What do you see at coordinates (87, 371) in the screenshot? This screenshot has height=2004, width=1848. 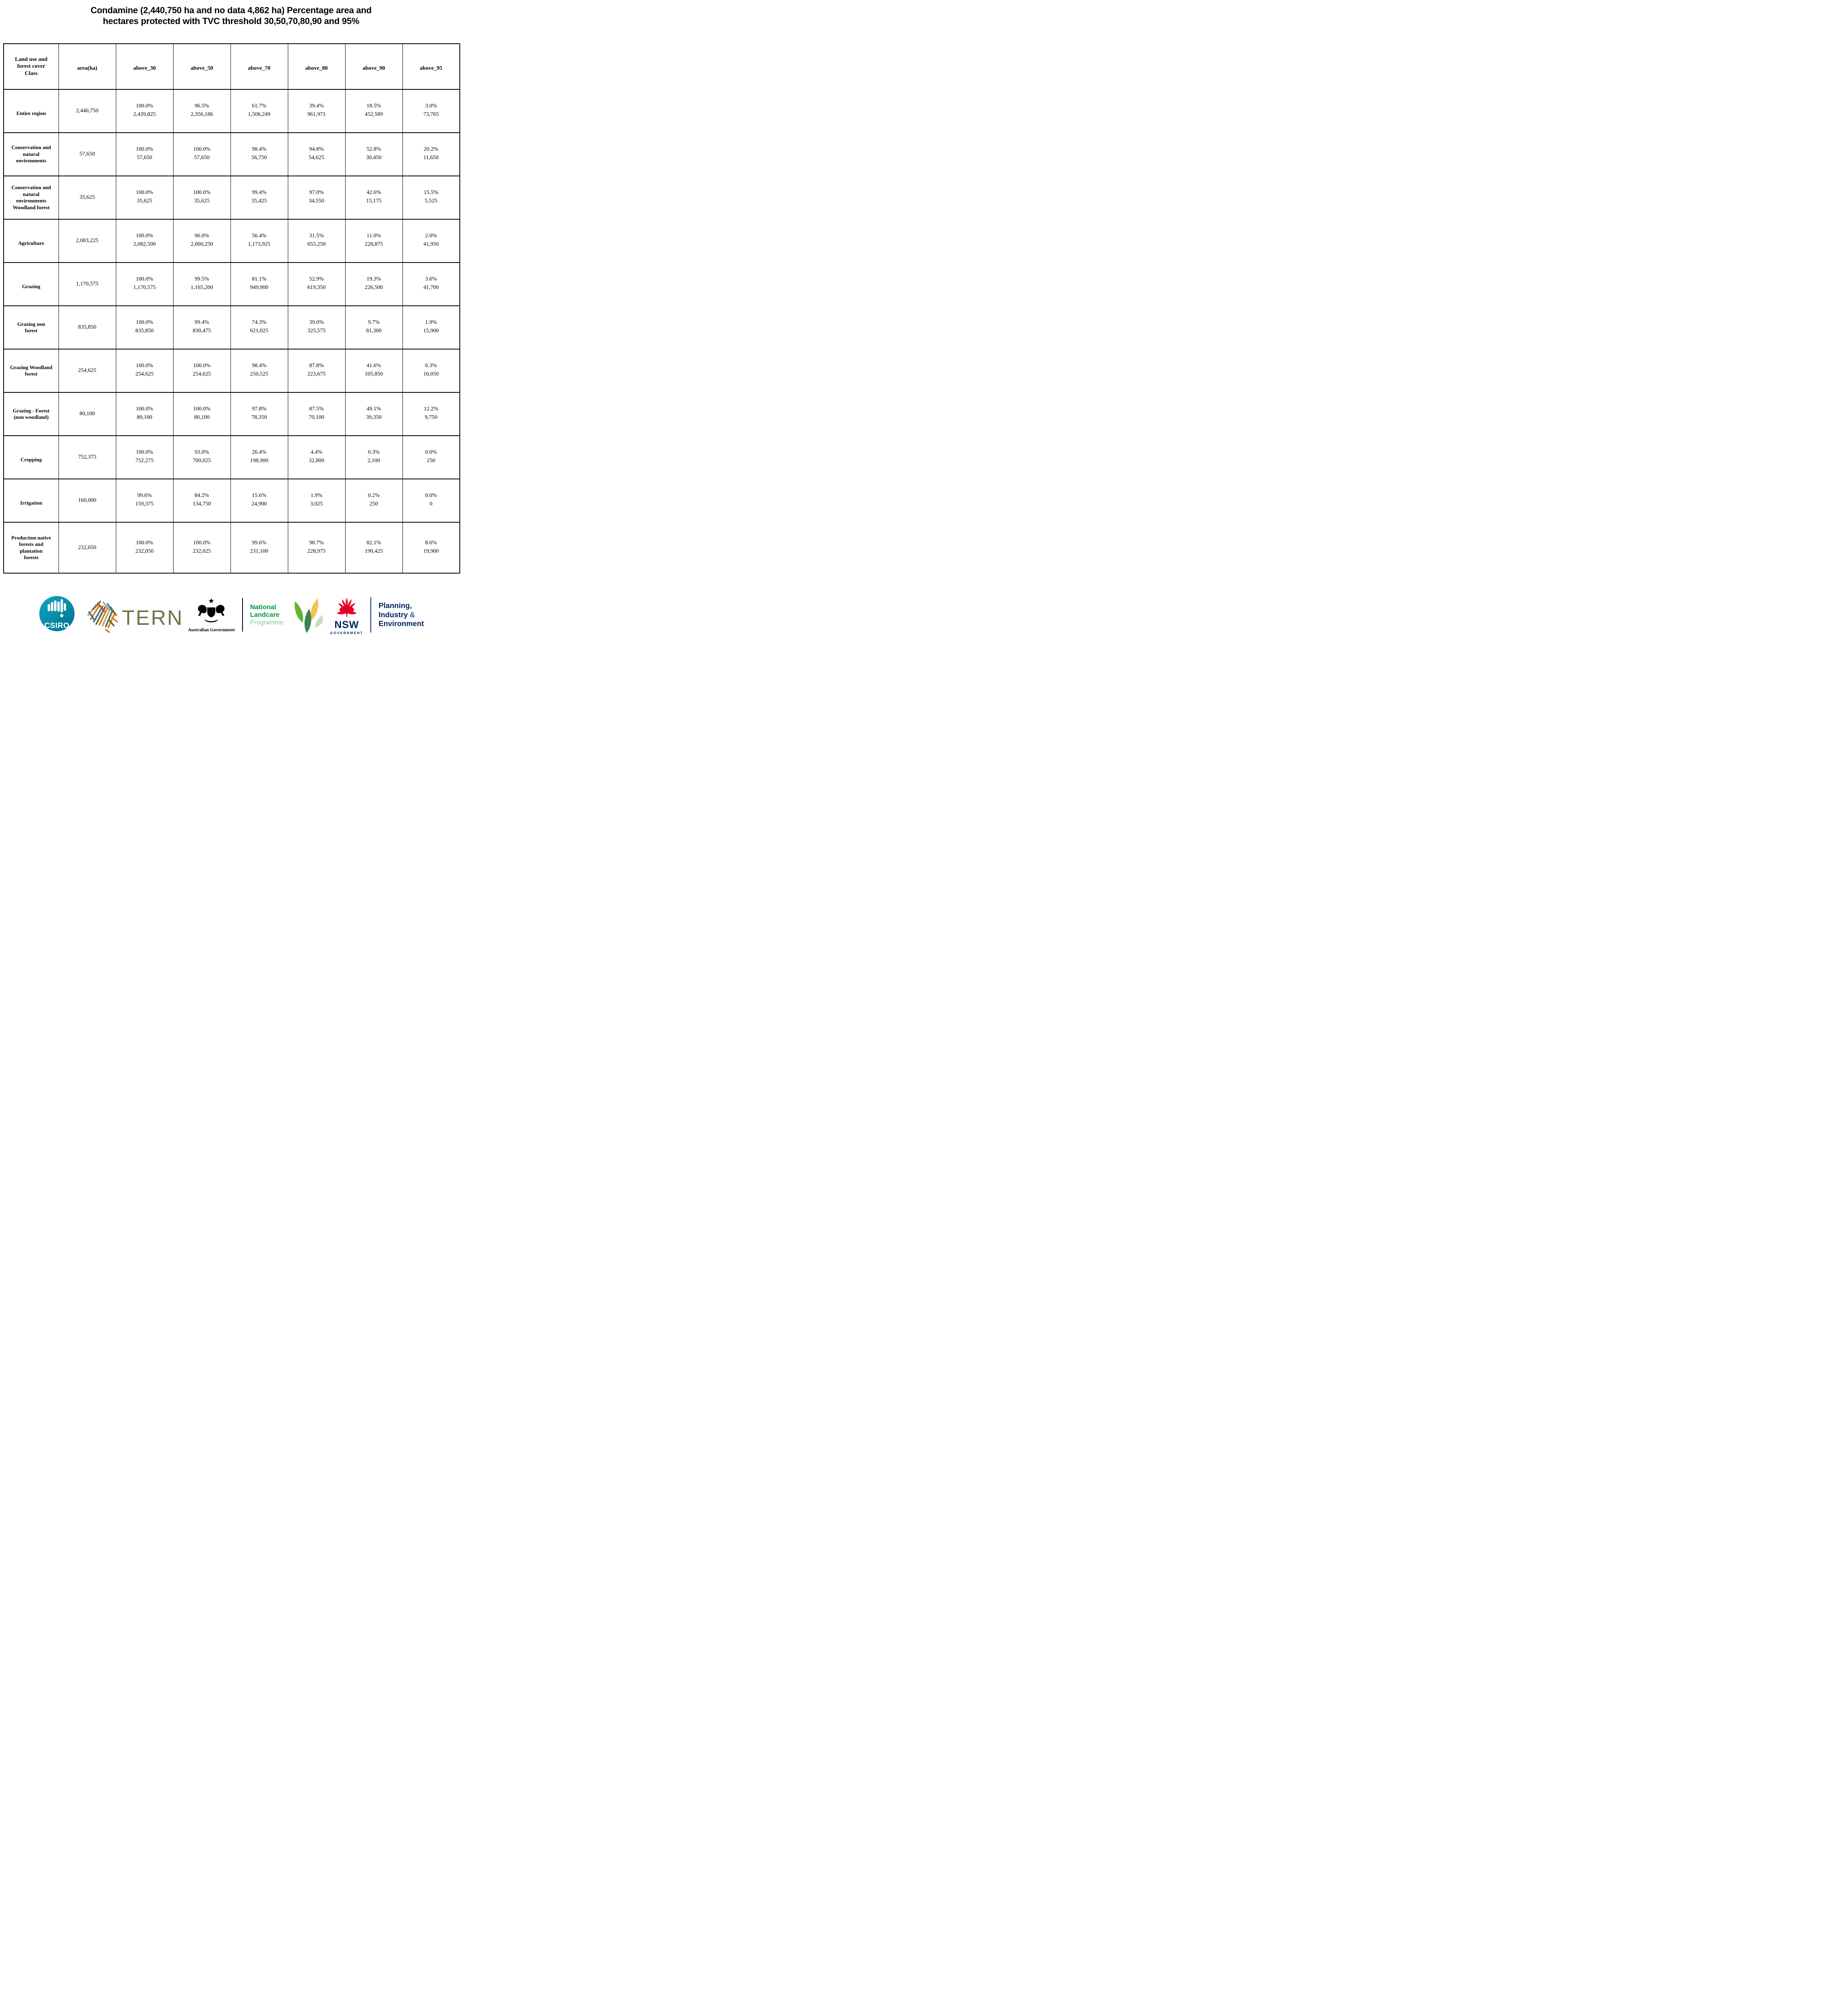 I see `area-value: 254,625` at bounding box center [87, 371].